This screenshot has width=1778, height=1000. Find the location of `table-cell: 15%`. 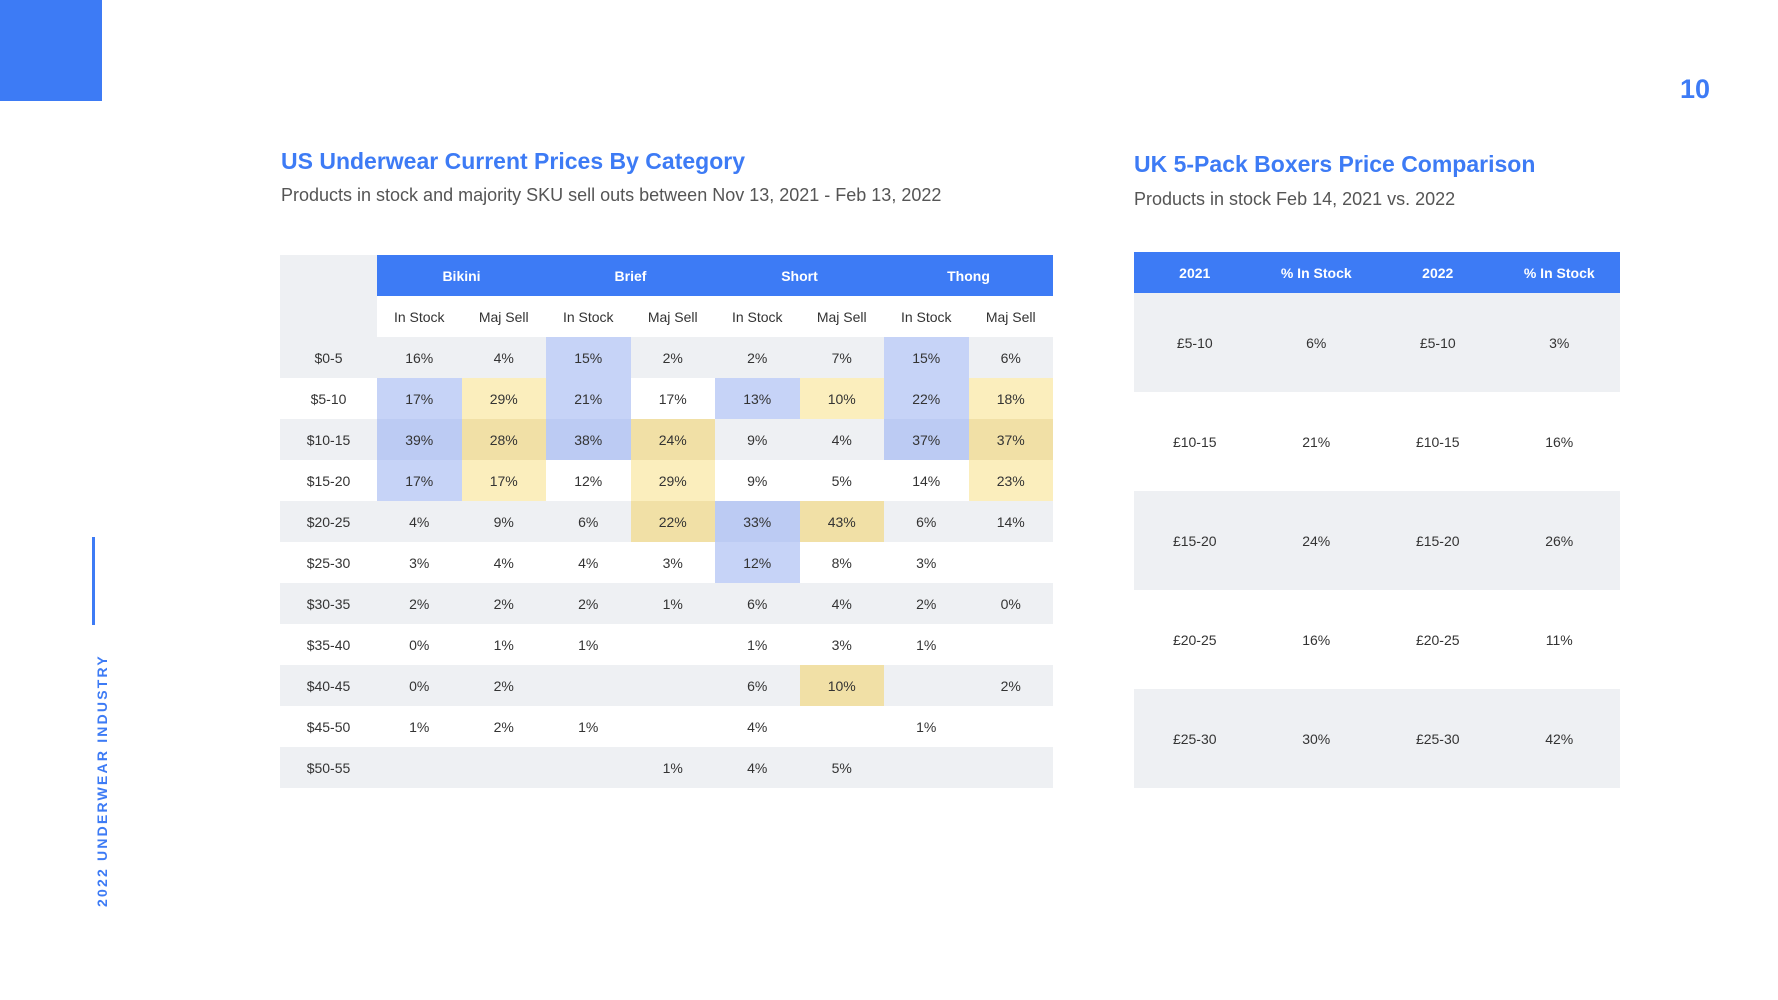

table-cell: 15% is located at coordinates (588, 357).